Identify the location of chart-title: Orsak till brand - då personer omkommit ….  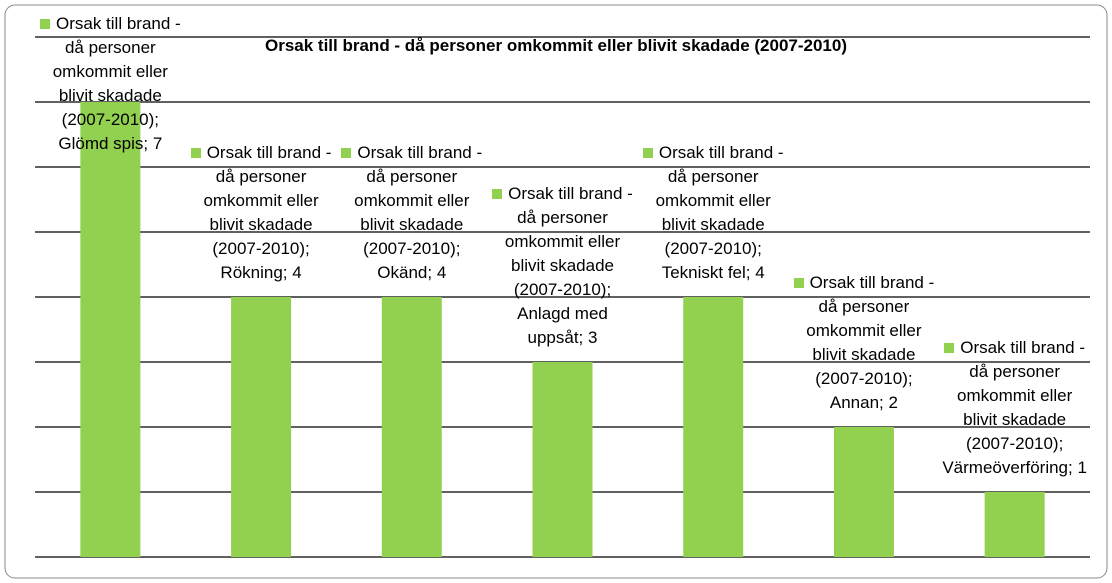
(556, 45).